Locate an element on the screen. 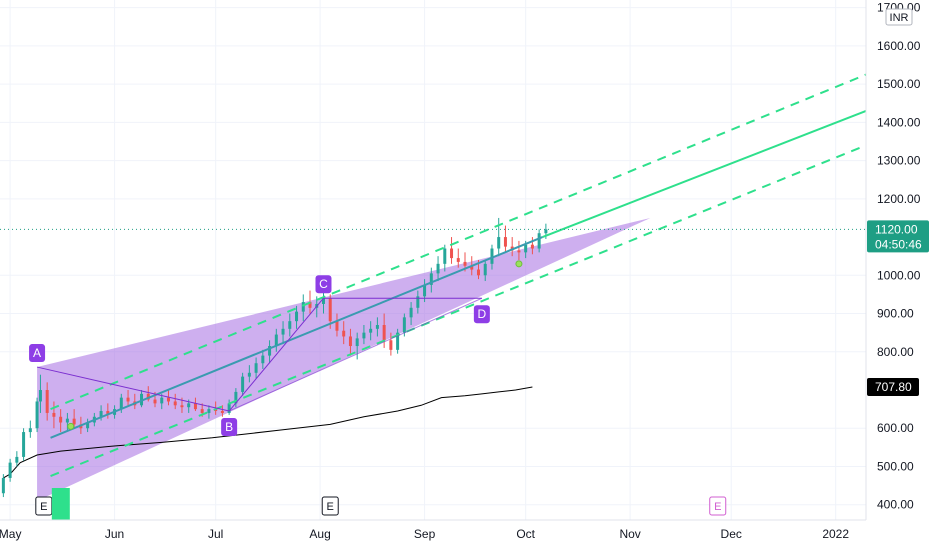  month-tick-label: 2022 is located at coordinates (835, 534).